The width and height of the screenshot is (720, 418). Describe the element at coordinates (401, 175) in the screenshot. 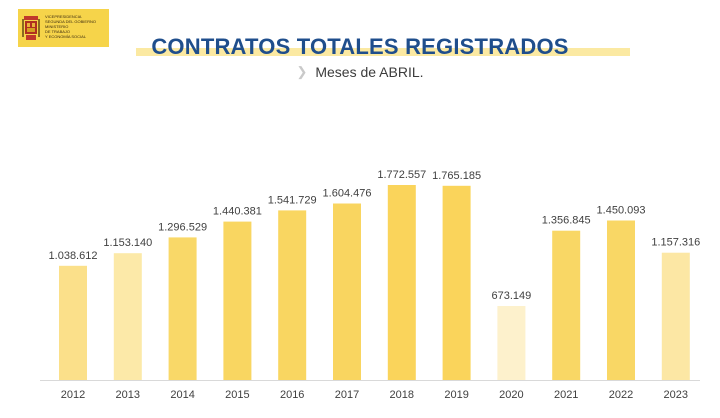

I see `data-label-2018: 1.772.557` at that location.